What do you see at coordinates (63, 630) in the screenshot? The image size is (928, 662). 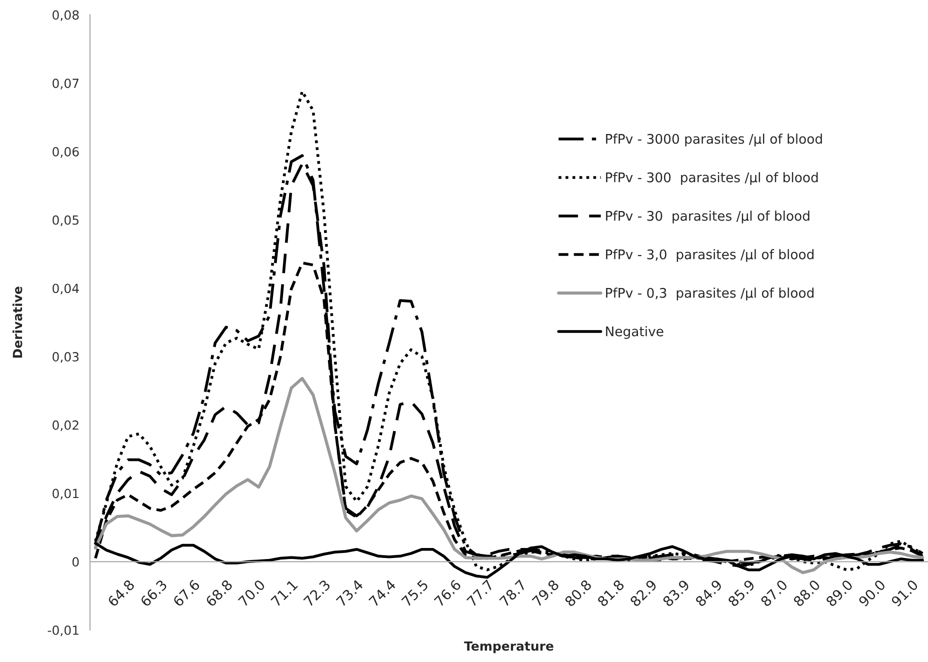 I see `y-tick-label: -0,01` at bounding box center [63, 630].